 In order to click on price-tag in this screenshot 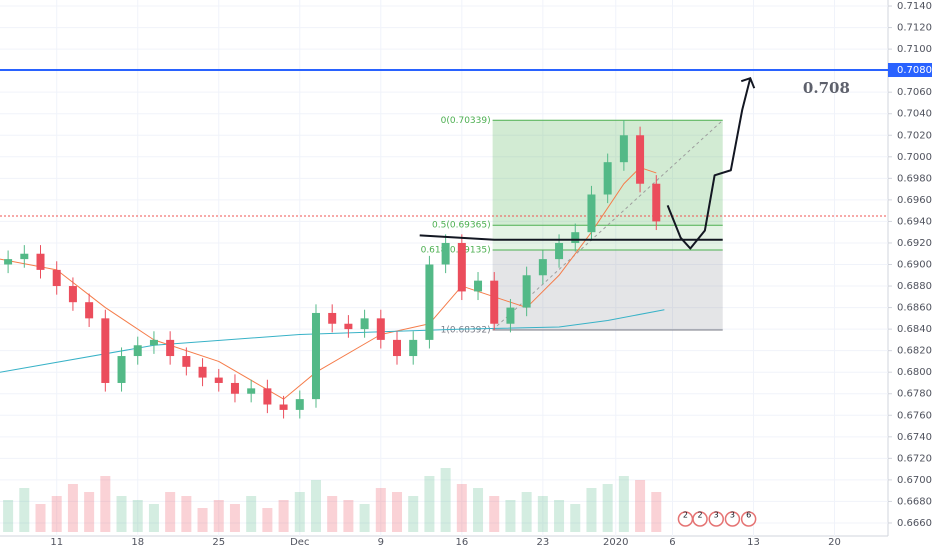, I will do `click(910, 70)`.